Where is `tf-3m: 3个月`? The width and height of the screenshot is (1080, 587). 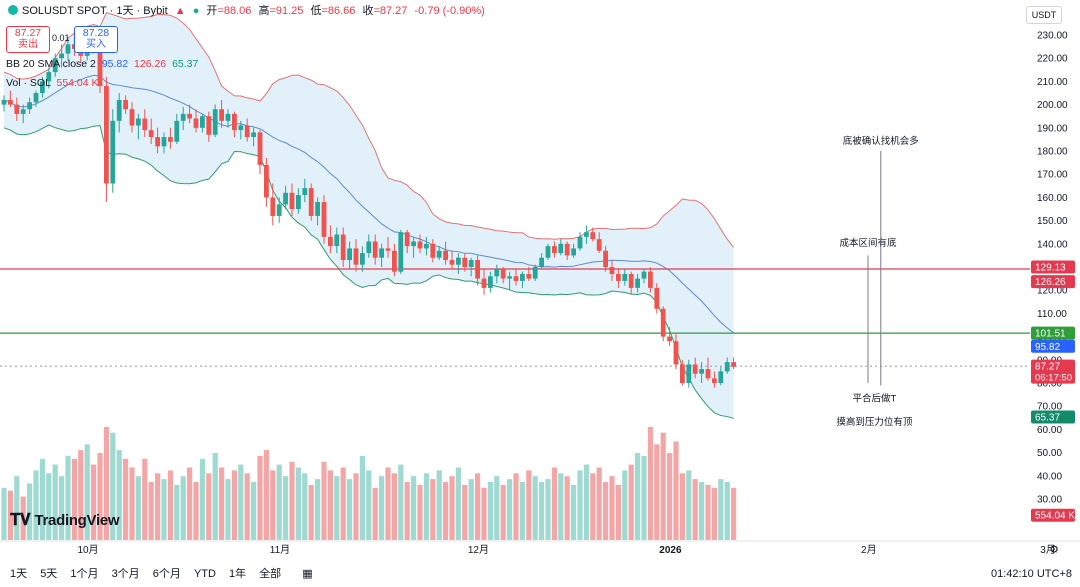 tf-3m: 3个月 is located at coordinates (125, 574).